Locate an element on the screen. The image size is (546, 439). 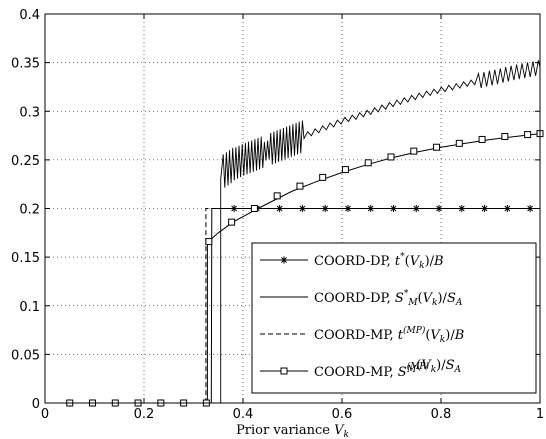
x-tick-label: 0.6 is located at coordinates (342, 414).